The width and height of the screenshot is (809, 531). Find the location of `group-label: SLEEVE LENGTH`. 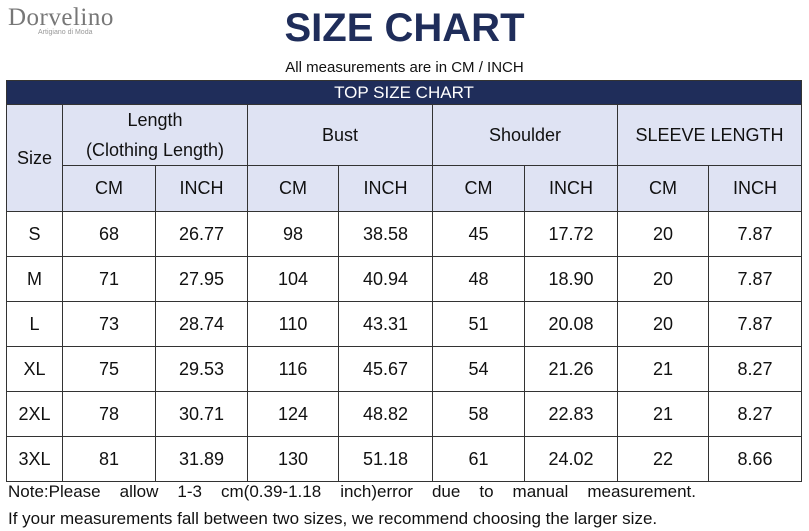

group-label: SLEEVE LENGTH is located at coordinates (709, 135).